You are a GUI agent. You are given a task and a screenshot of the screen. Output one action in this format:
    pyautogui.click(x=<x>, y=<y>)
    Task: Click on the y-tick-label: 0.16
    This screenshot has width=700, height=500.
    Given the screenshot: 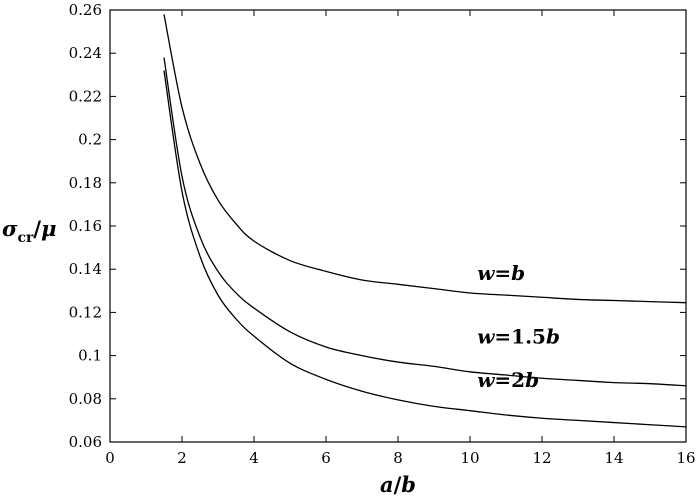 What is the action you would take?
    pyautogui.click(x=85, y=226)
    